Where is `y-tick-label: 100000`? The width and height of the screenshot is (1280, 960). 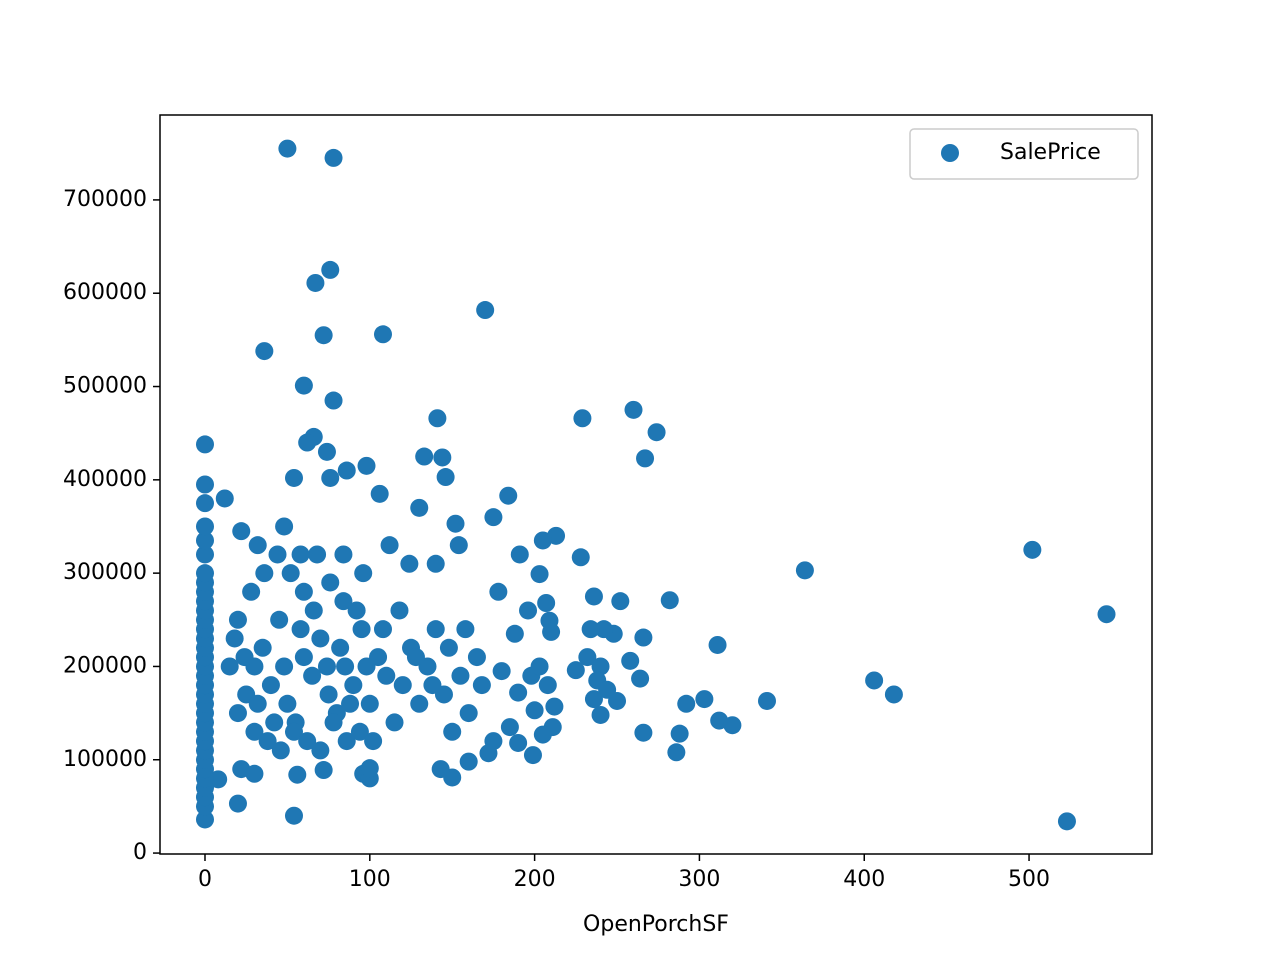 y-tick-label: 100000 is located at coordinates (105, 759).